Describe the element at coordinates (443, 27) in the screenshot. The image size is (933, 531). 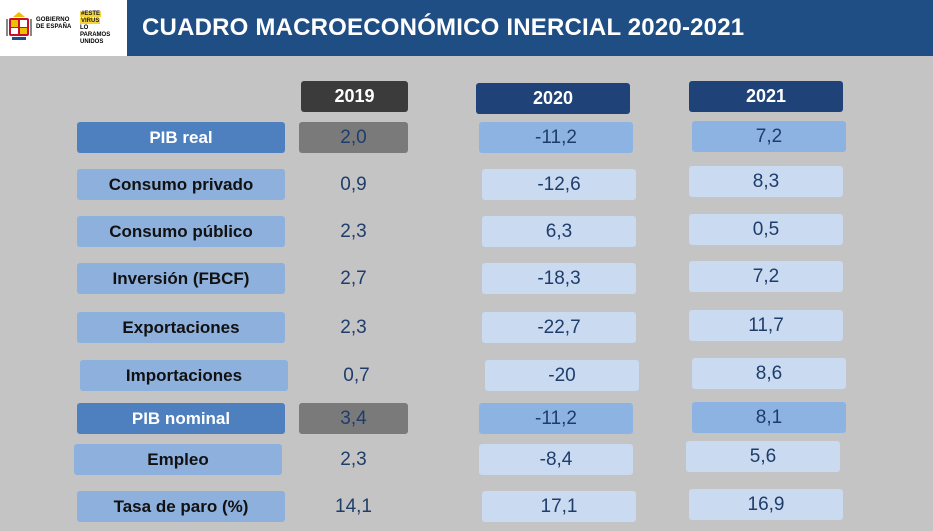
I see `page-title: CUADRO MACROECONÓMICO INERCIAL 2020-2021` at that location.